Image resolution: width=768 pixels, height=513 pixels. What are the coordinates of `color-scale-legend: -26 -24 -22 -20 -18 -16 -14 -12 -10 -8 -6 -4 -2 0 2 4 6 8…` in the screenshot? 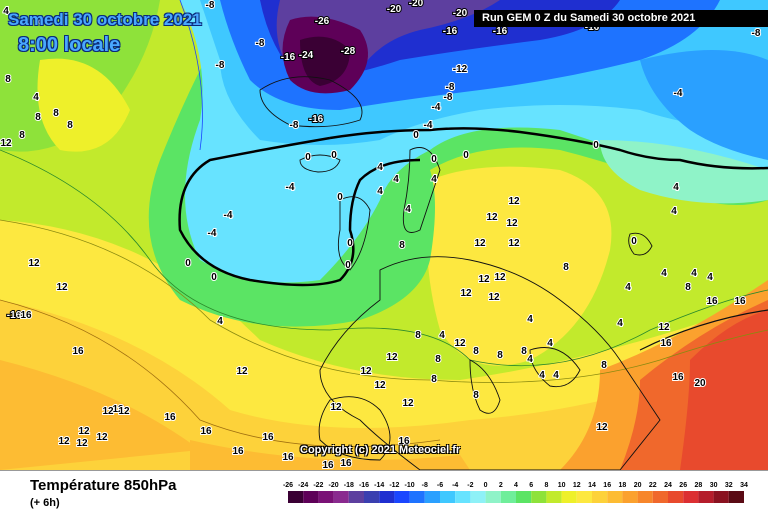 It's located at (515, 492).